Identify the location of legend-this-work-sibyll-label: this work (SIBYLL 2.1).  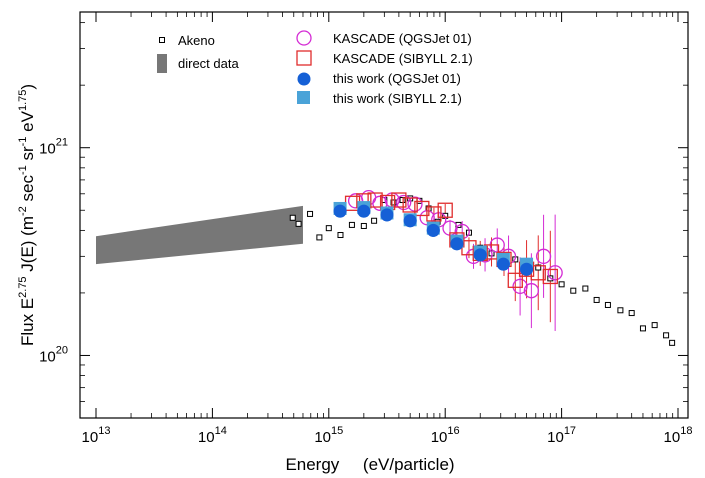
(397, 98).